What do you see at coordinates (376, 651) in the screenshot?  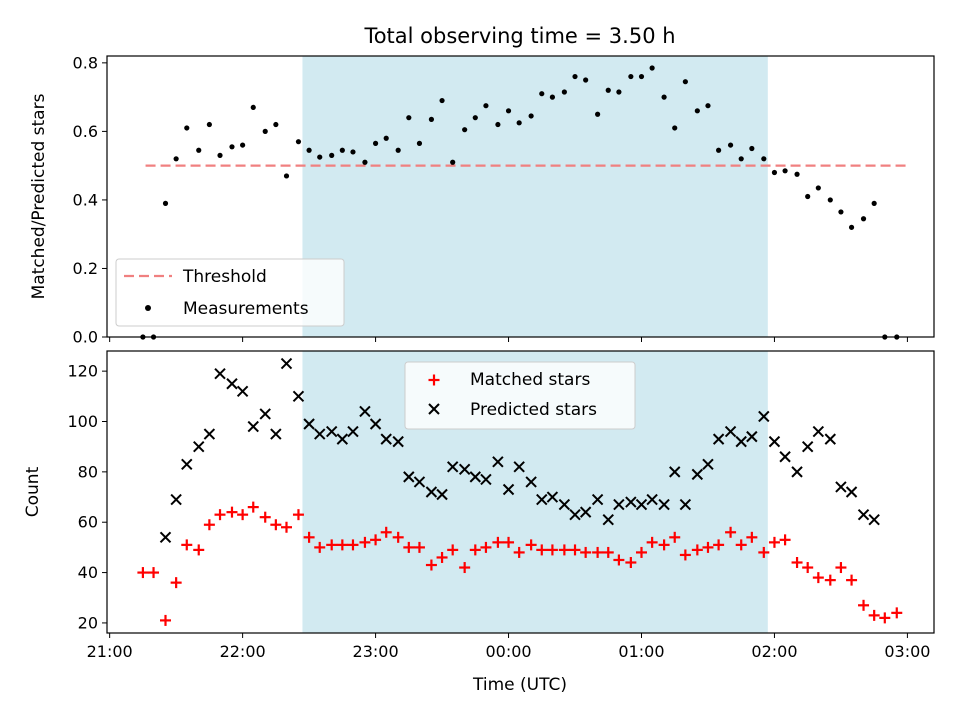 I see `x-tick-label-2: 23:00` at bounding box center [376, 651].